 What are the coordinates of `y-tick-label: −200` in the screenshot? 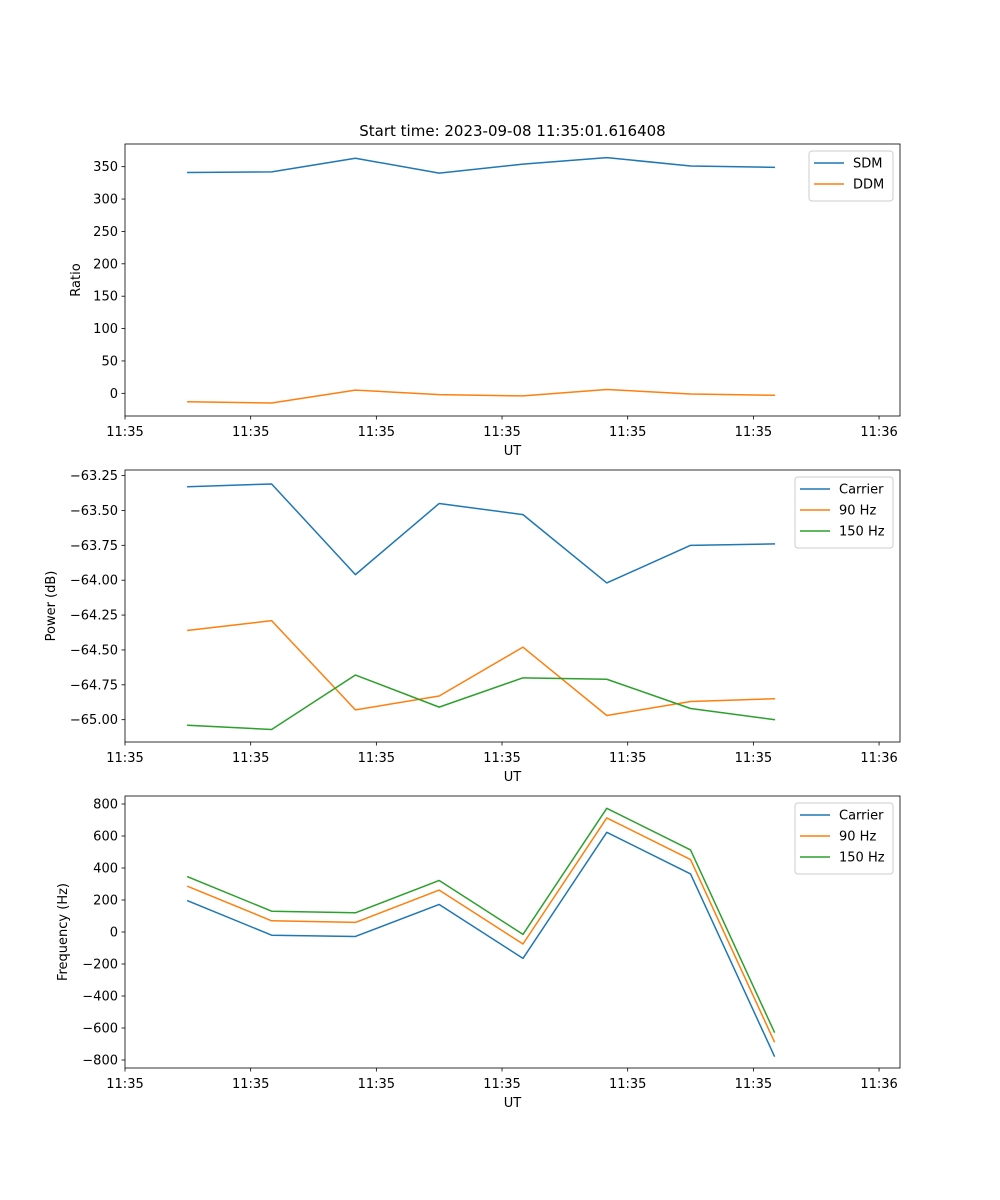 It's located at (100, 965).